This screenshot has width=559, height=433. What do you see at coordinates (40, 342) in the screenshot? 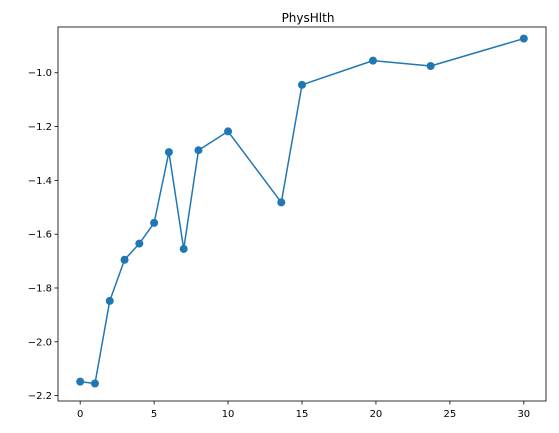
I see `y-tick-label: −2.0` at bounding box center [40, 342].